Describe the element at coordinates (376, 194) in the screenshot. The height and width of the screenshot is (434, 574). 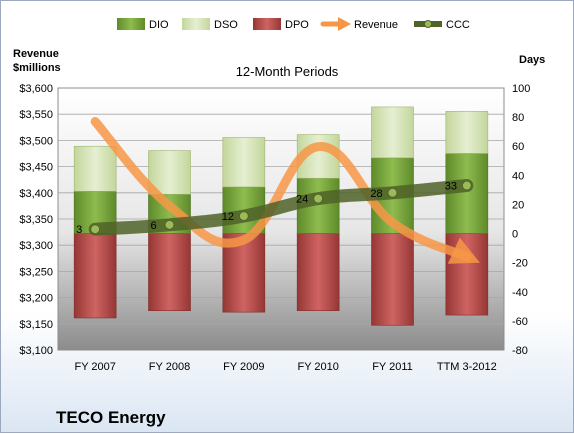
I see `ccc-data-label: 28` at that location.